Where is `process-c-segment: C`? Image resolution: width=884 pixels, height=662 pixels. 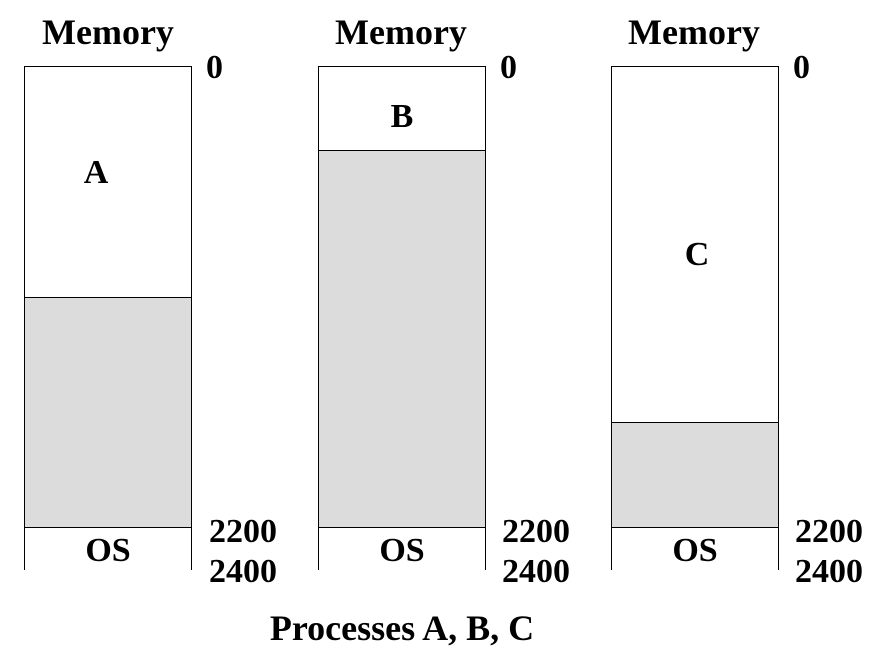 process-c-segment: C is located at coordinates (695, 244).